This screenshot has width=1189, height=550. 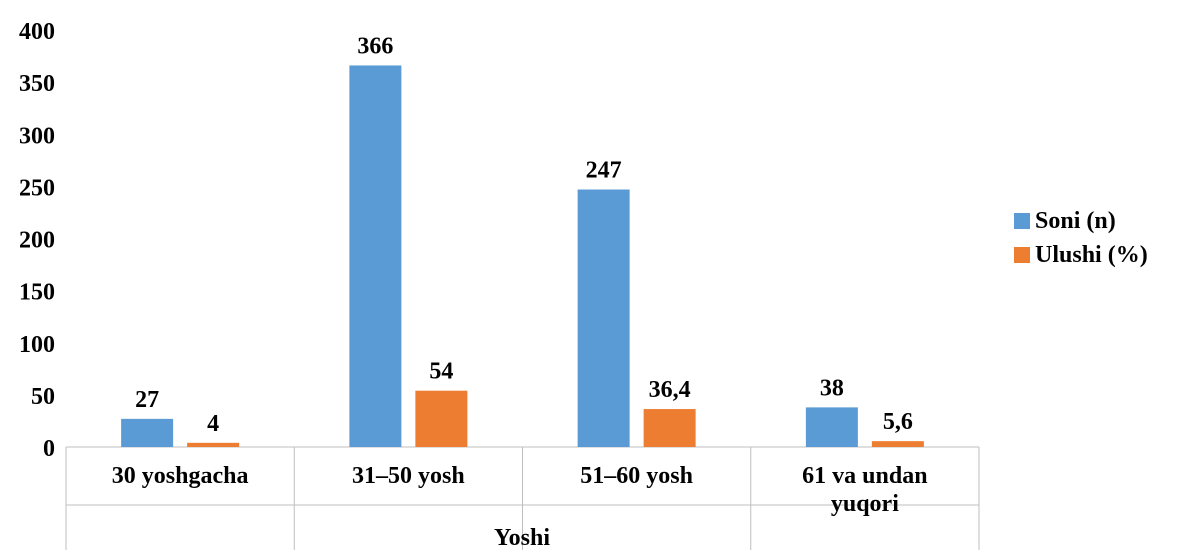 I want to click on x-tick-label: 51–60 yosh, so click(x=636, y=476).